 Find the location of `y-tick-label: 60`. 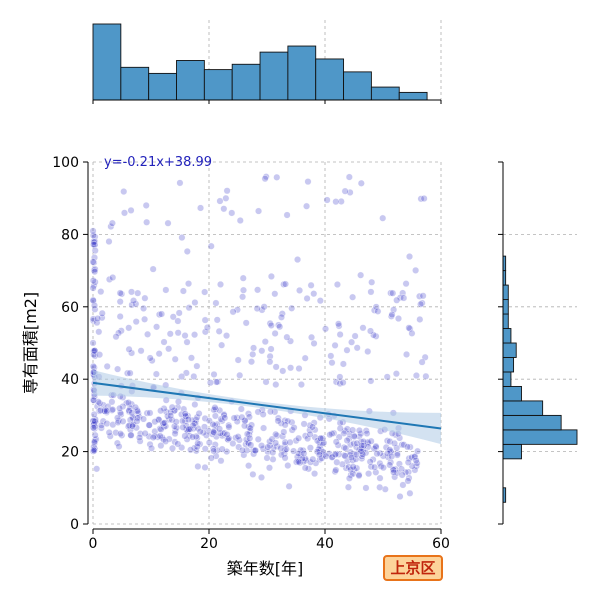

y-tick-label: 60 is located at coordinates (70, 308).